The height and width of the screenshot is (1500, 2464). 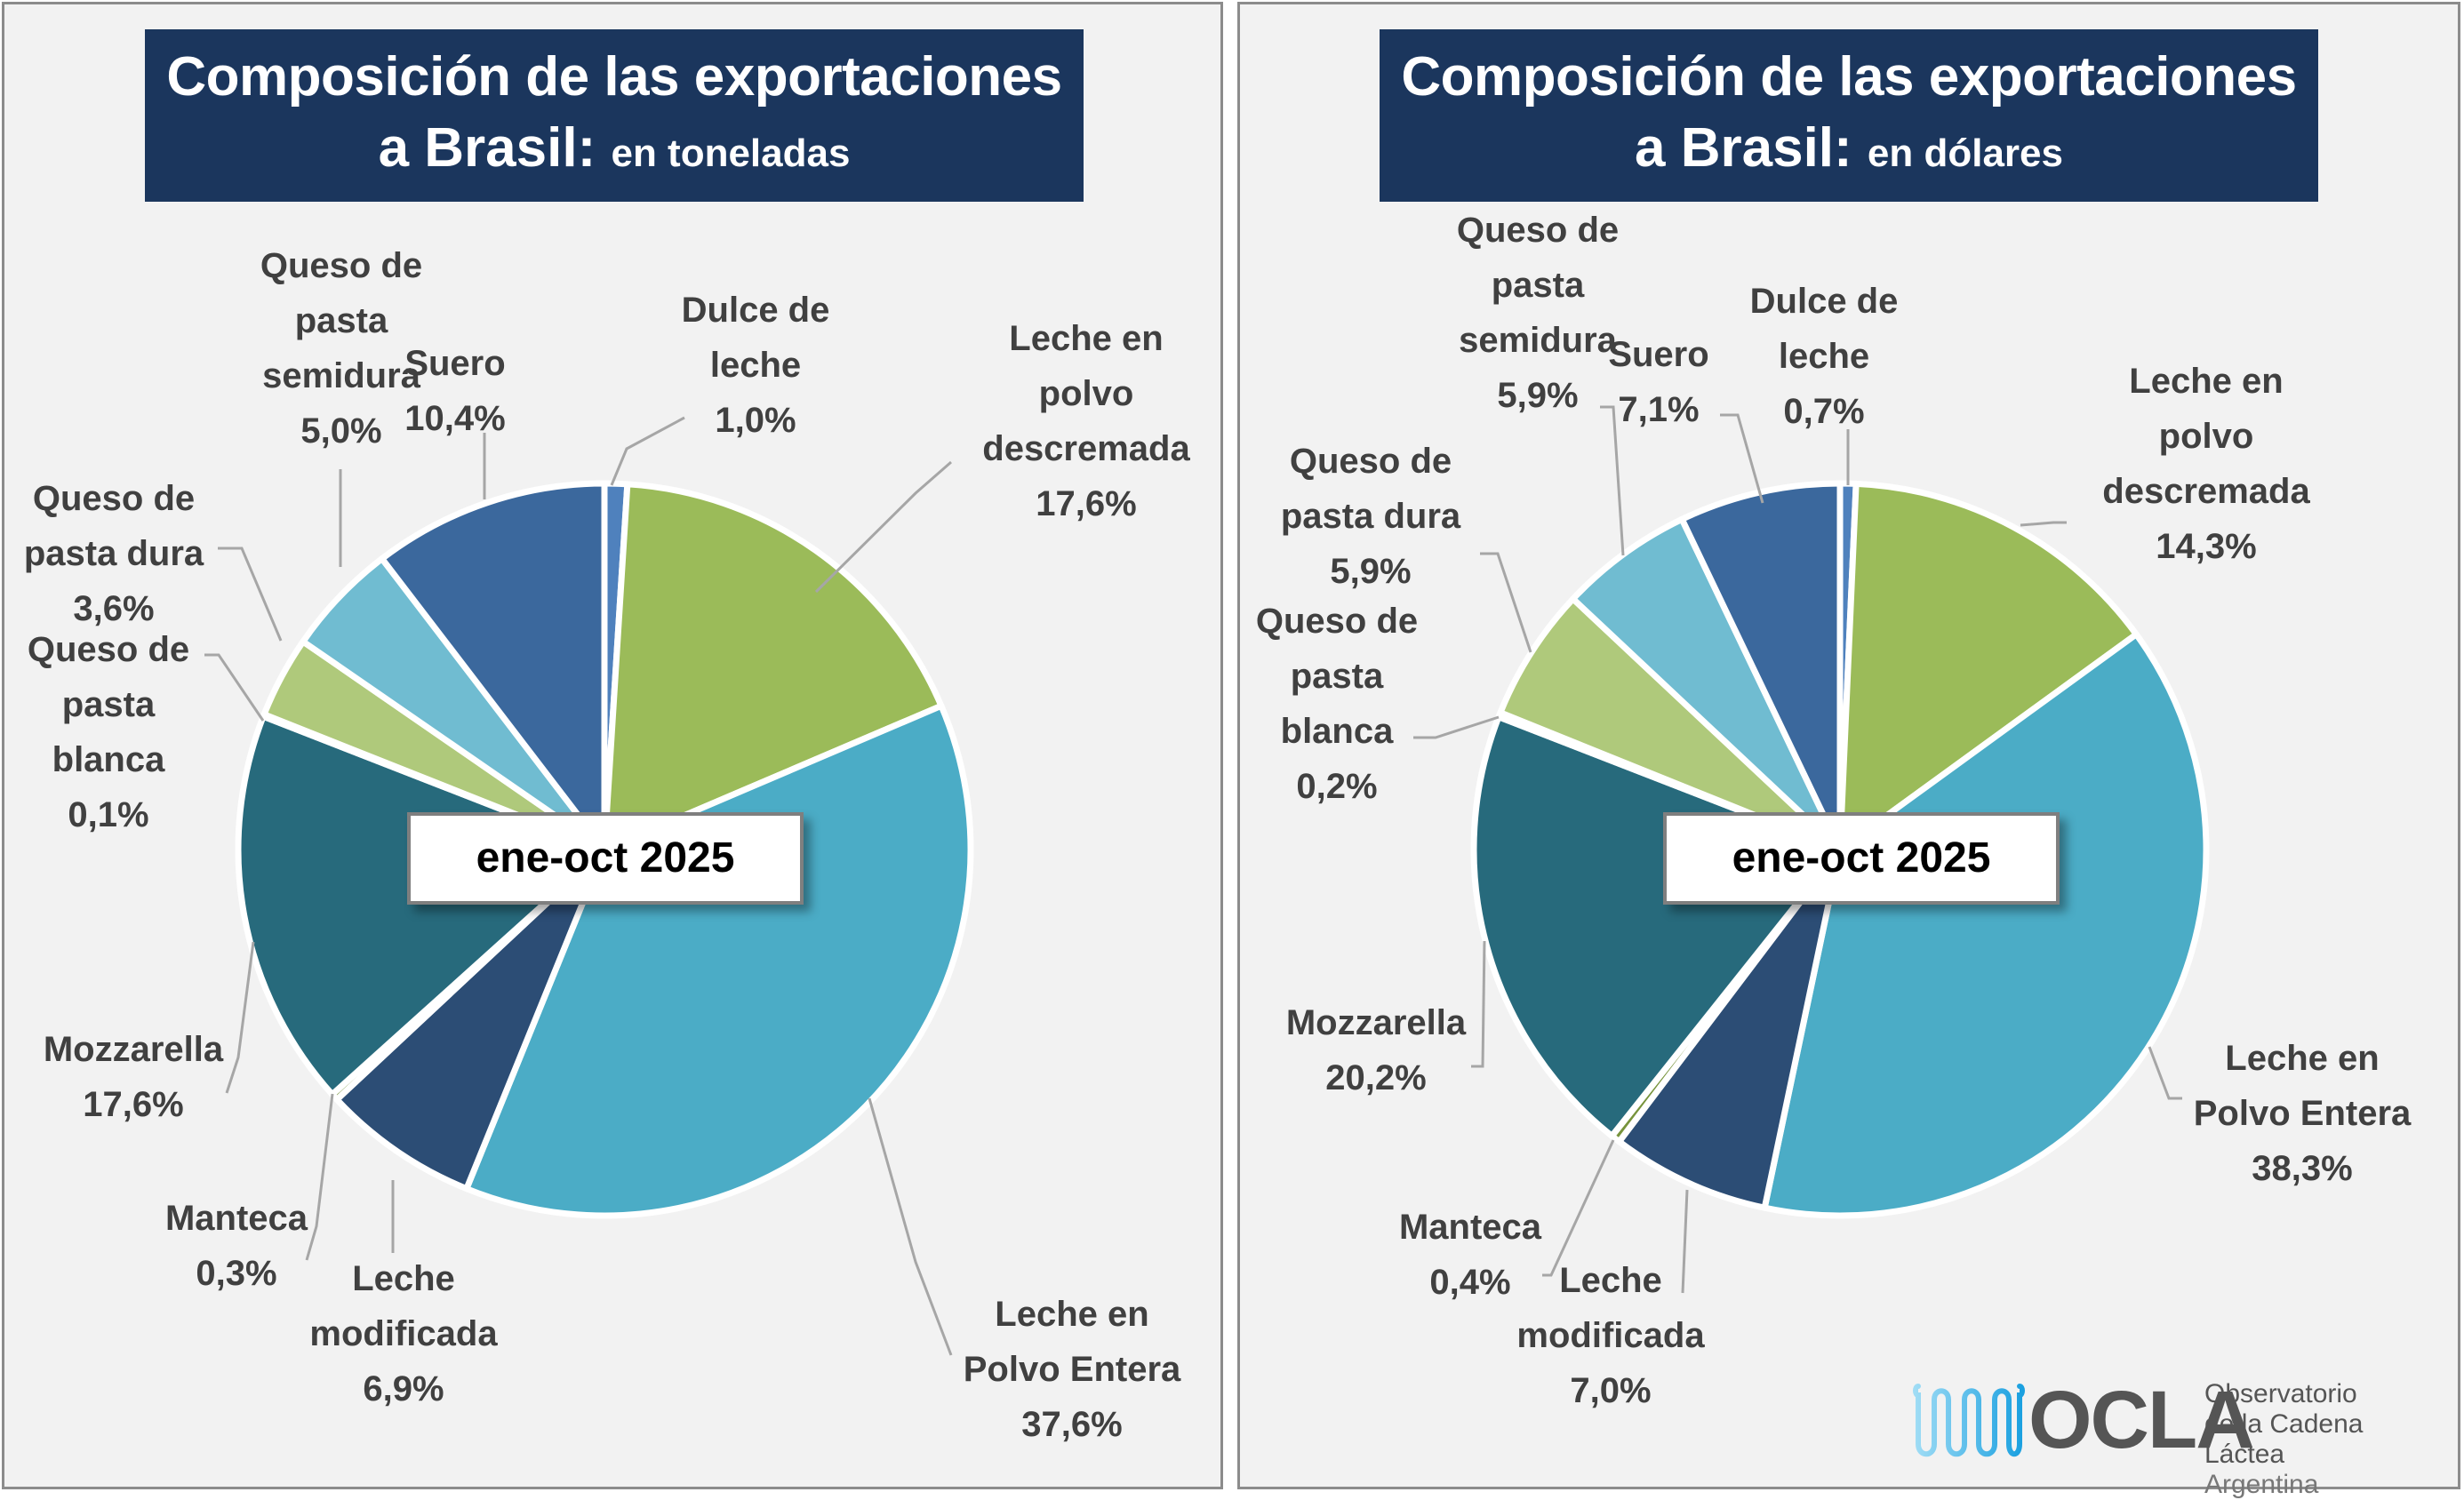 What do you see at coordinates (1861, 858) in the screenshot?
I see `period-label-right: ene-oct 2025` at bounding box center [1861, 858].